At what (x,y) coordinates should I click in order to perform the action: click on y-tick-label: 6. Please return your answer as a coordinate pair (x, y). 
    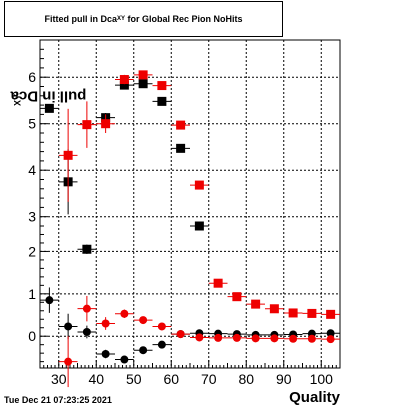
    Looking at the image, I should click on (32, 77).